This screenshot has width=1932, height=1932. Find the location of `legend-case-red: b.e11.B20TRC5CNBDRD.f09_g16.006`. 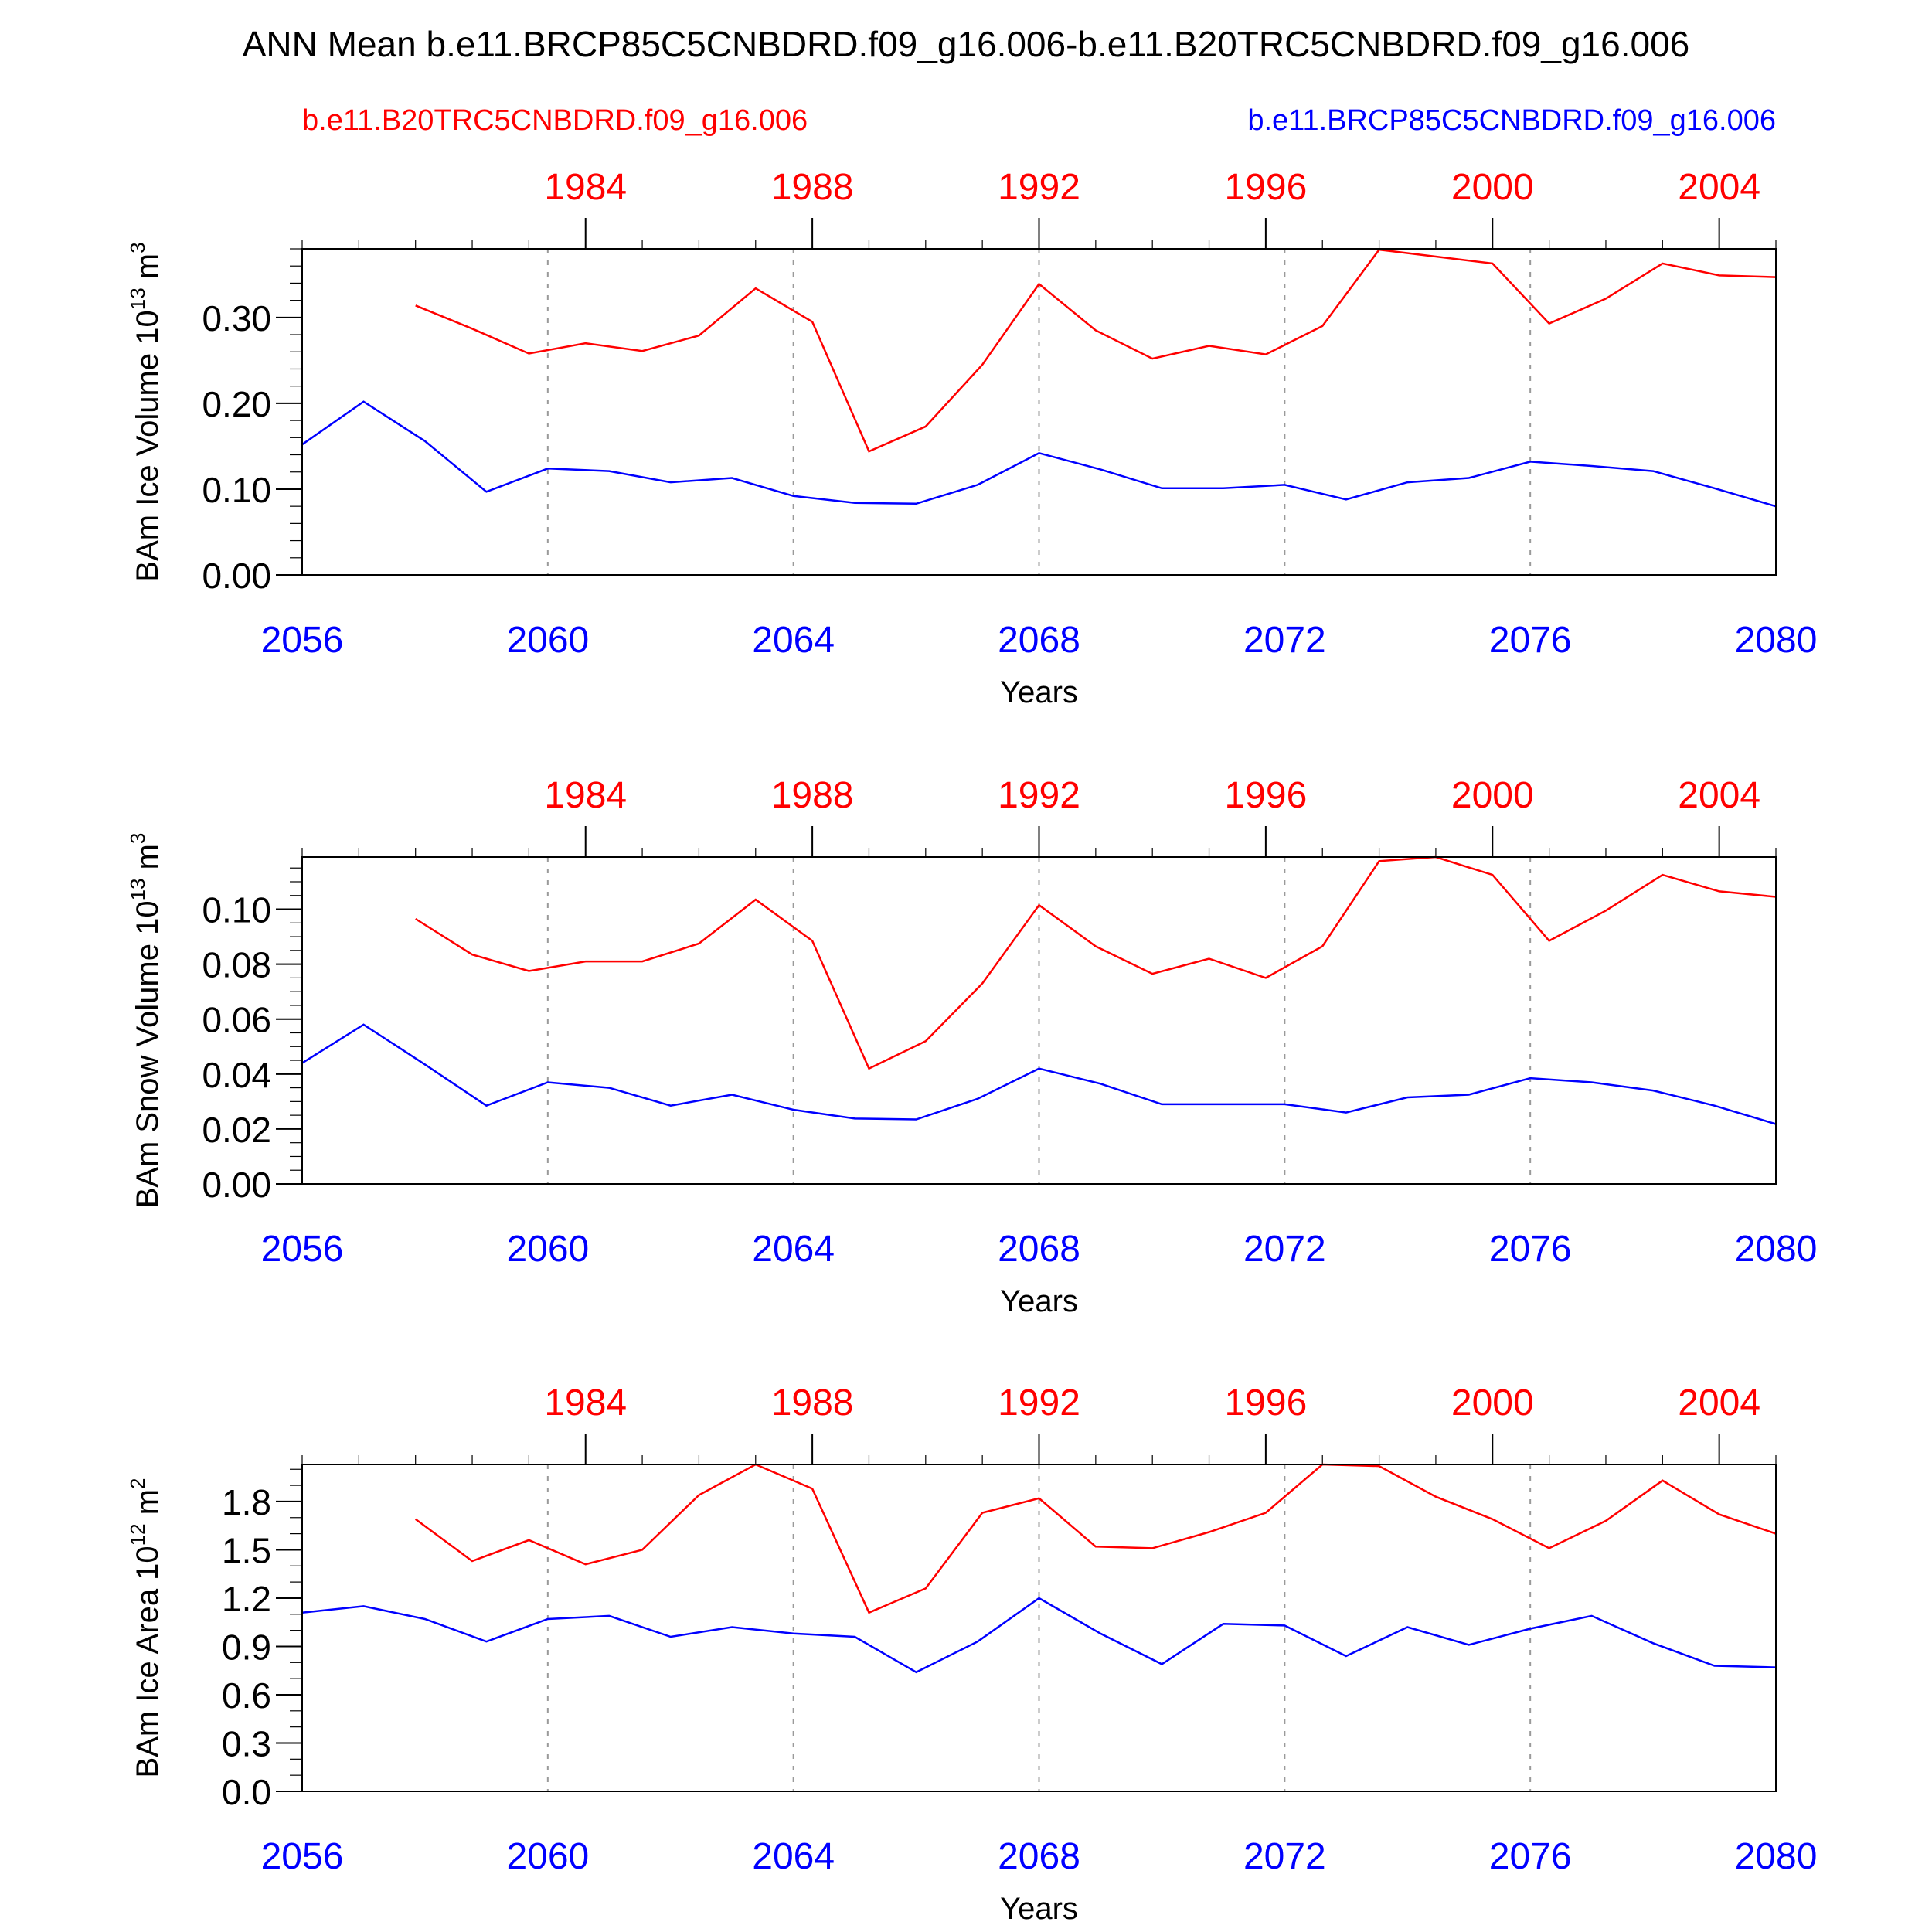

legend-case-red: b.e11.B20TRC5CNBDRD.f09_g16.006 is located at coordinates (555, 120).